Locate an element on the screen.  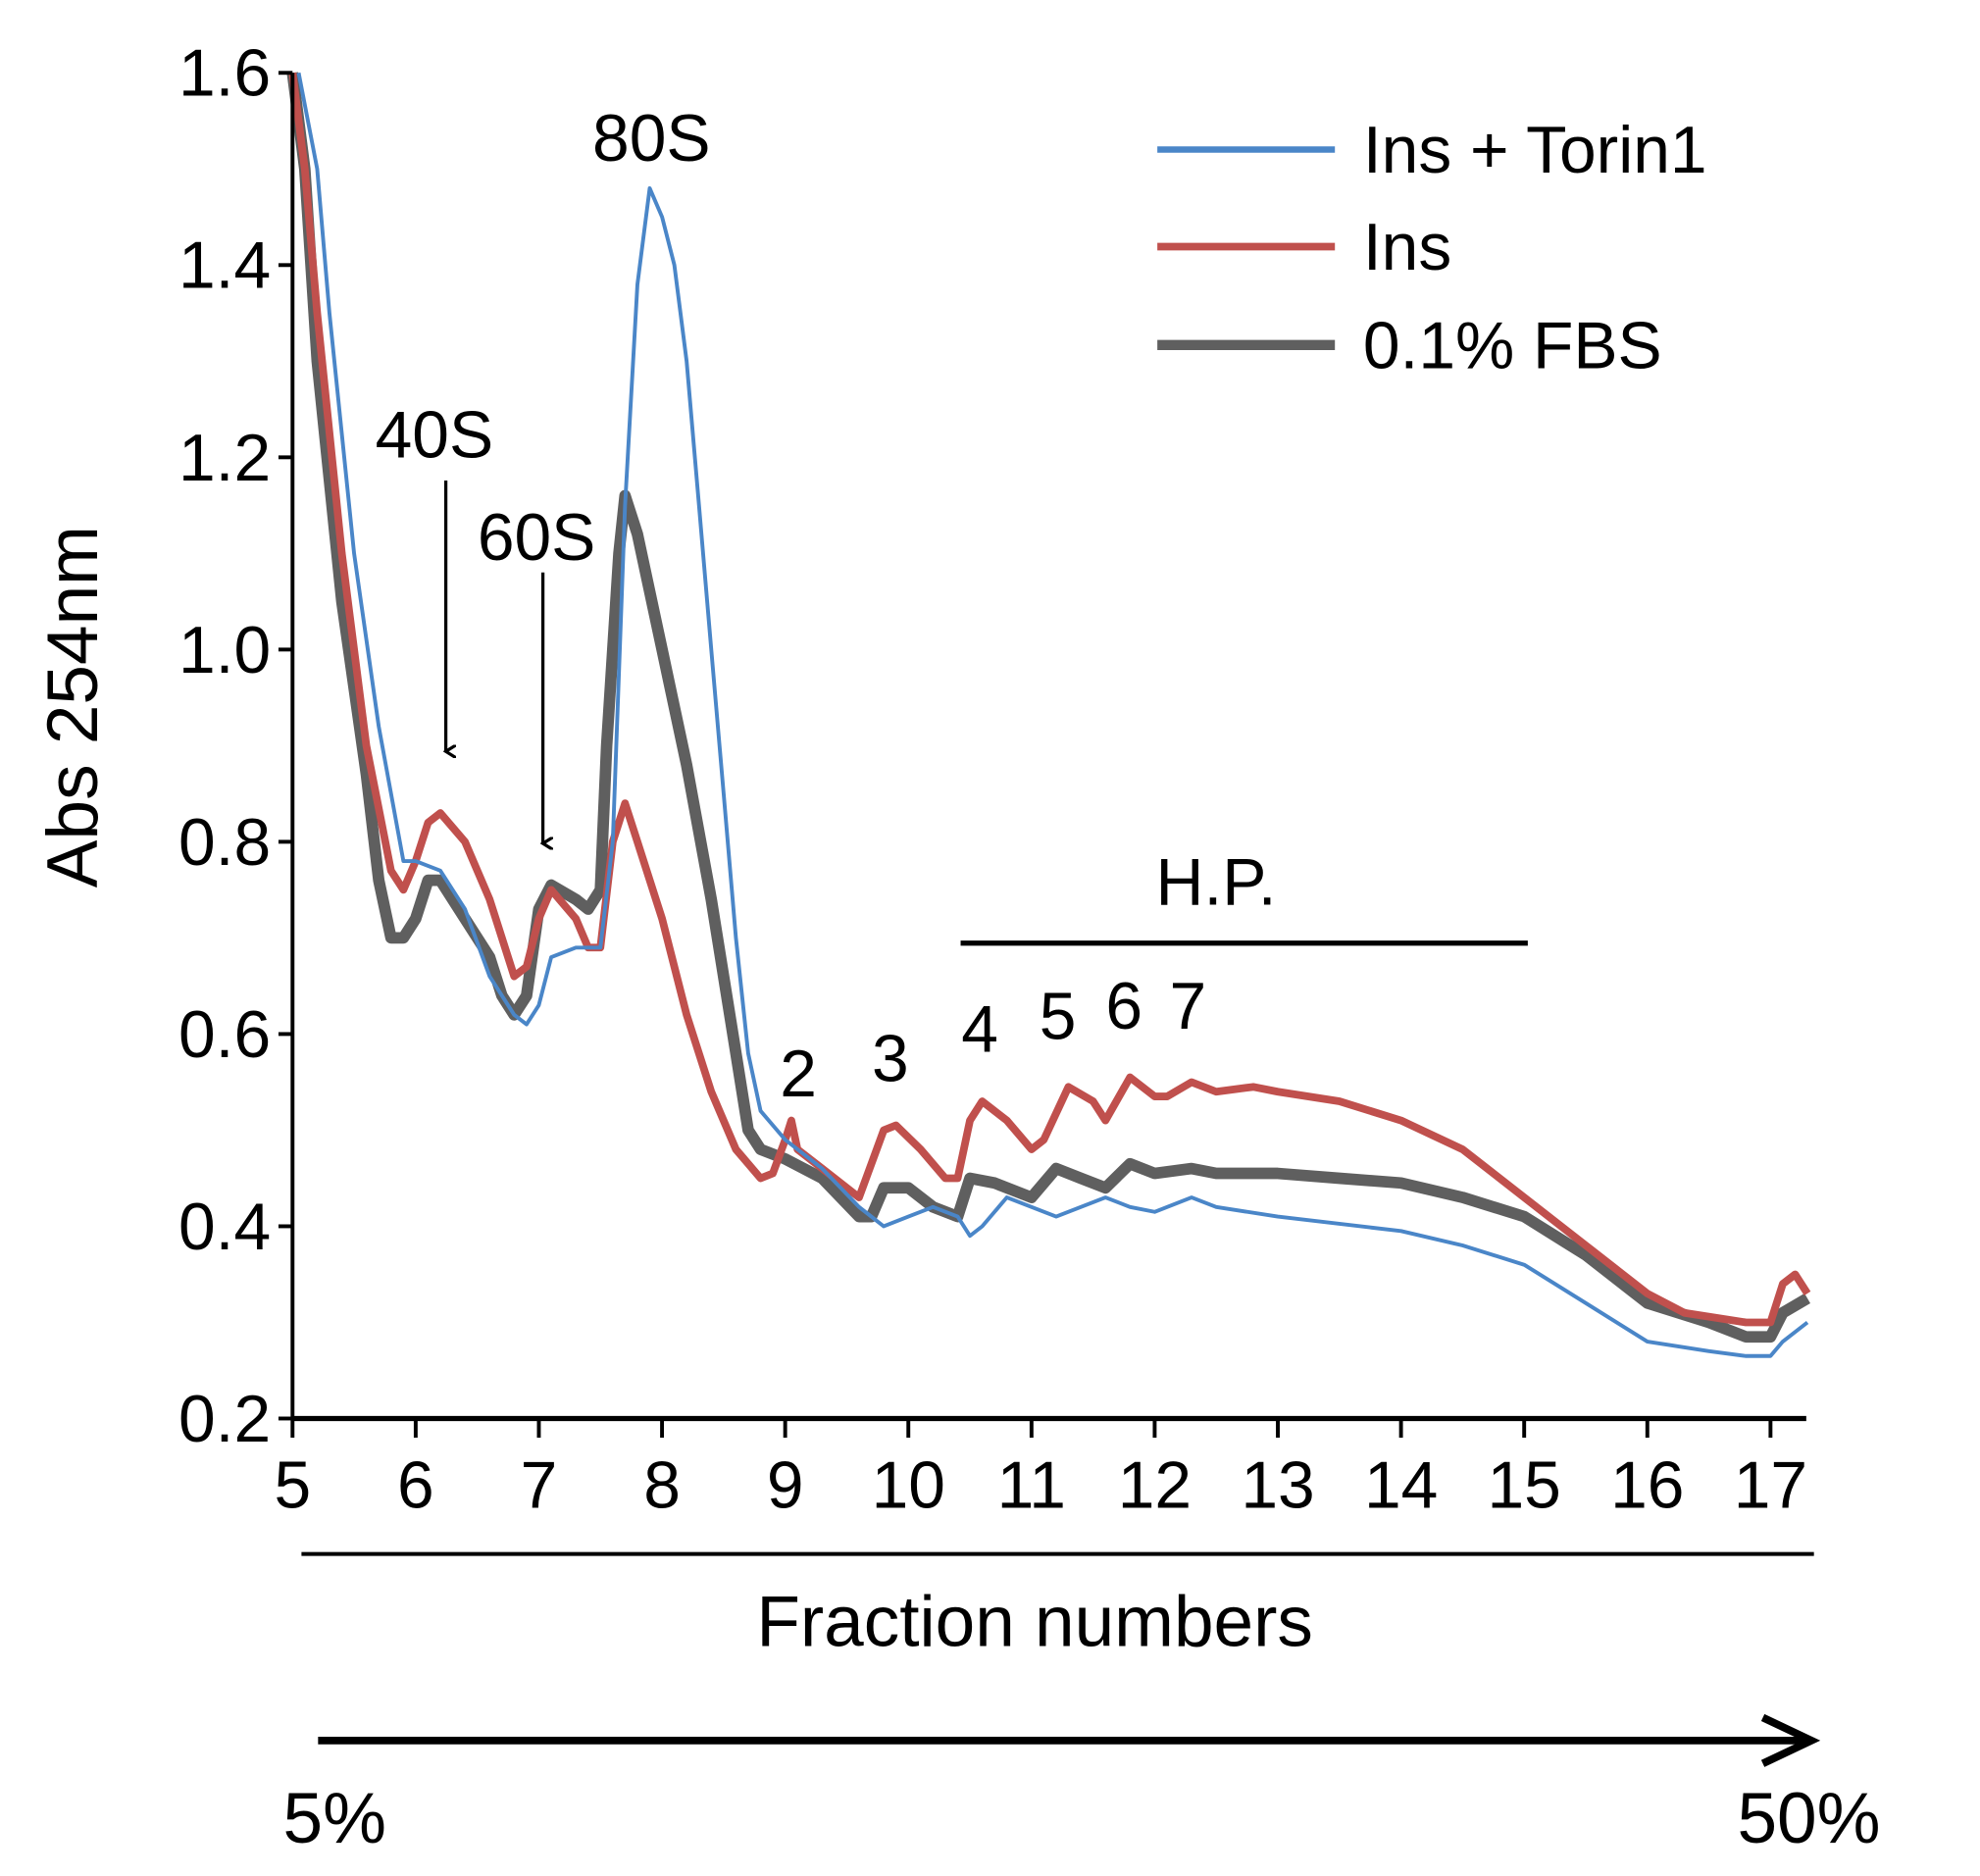
polysome-label-7: 7 is located at coordinates (1189, 1006).